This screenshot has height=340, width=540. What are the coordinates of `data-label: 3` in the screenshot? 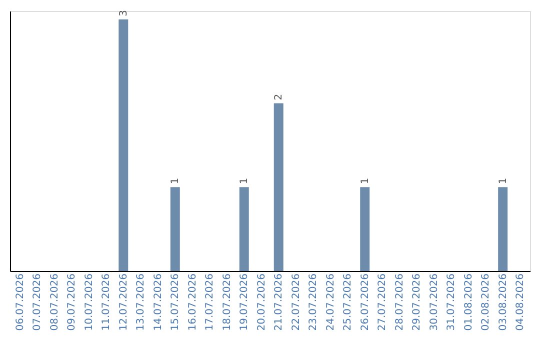 It's located at (124, 13).